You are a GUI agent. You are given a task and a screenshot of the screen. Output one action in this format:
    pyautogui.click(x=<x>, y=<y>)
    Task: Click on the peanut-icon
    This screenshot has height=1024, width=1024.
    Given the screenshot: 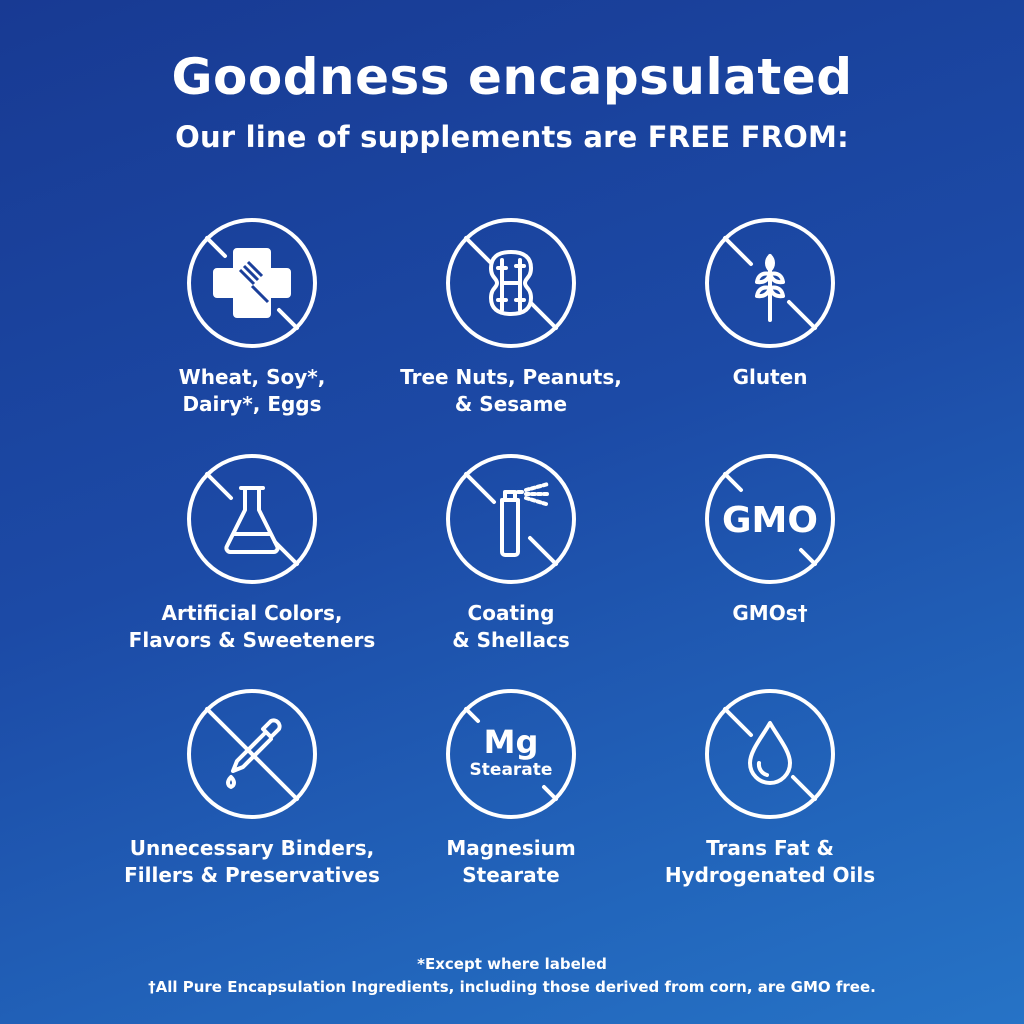 What is the action you would take?
    pyautogui.click(x=511, y=283)
    